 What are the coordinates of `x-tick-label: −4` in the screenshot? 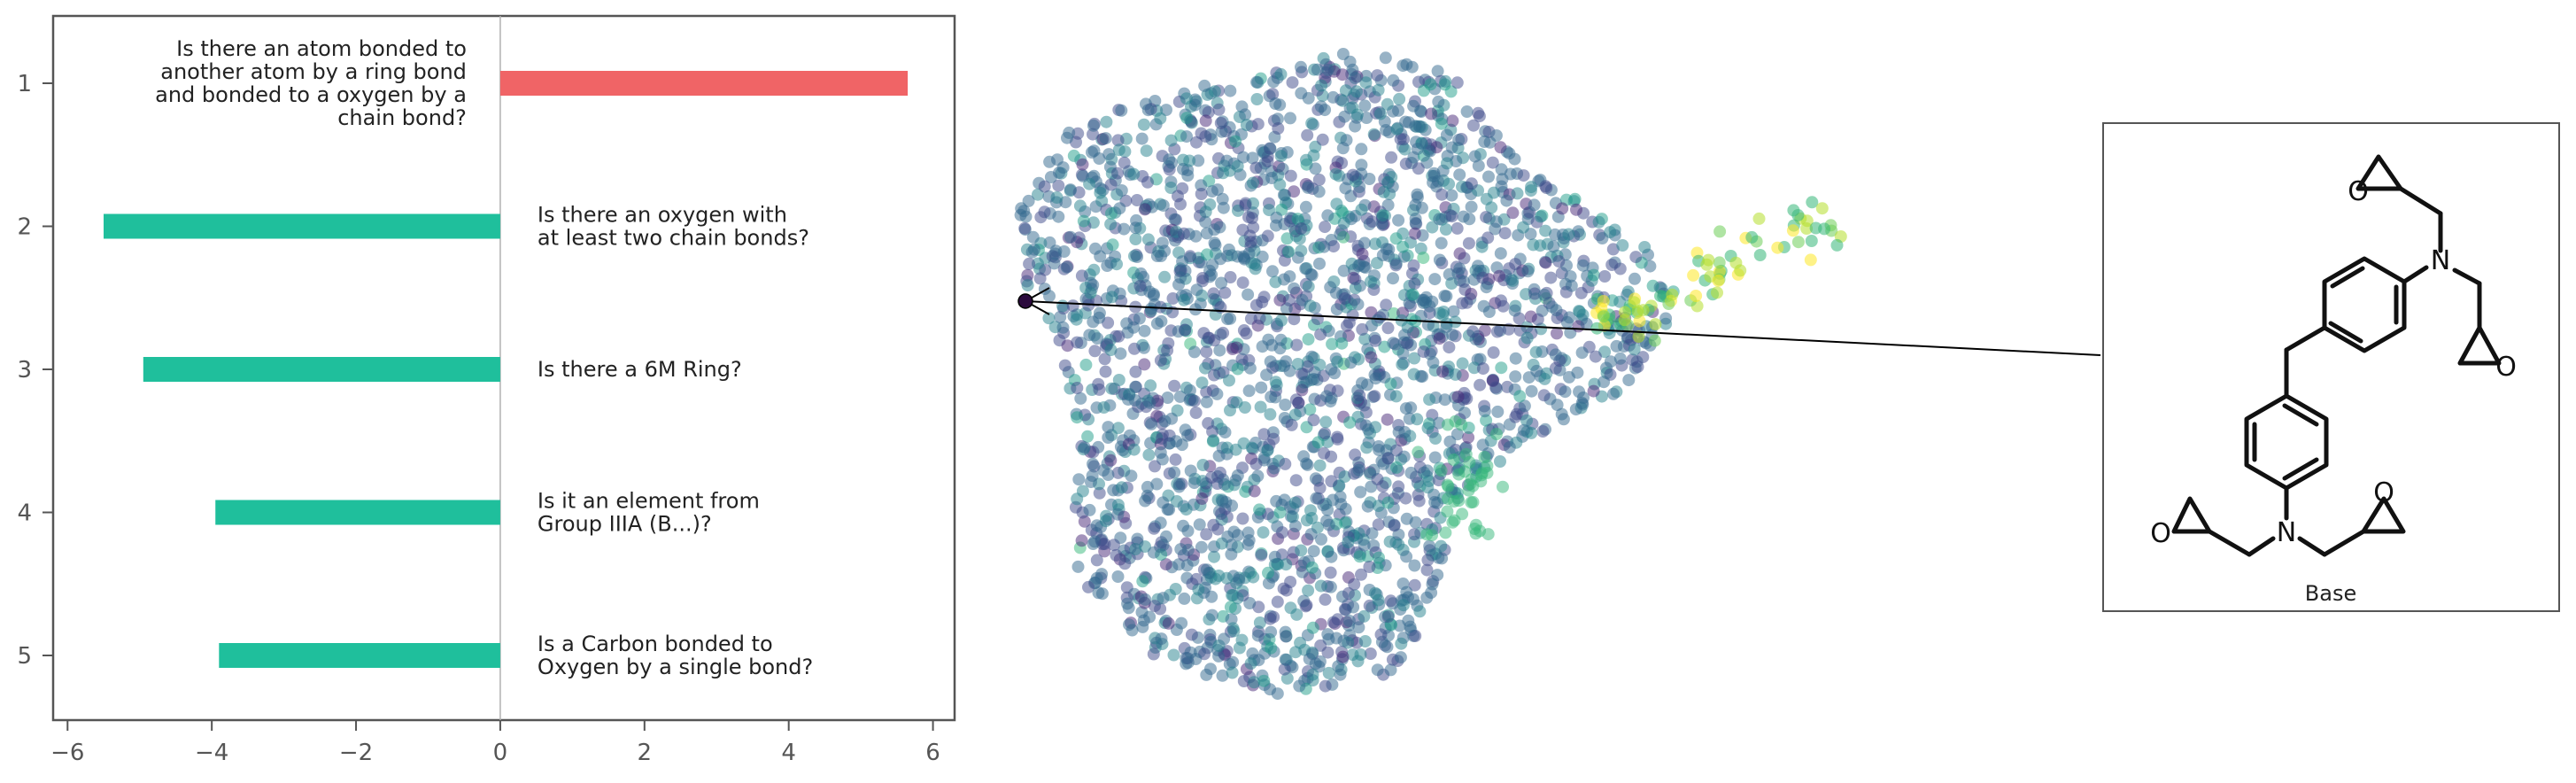 It's located at (211, 753).